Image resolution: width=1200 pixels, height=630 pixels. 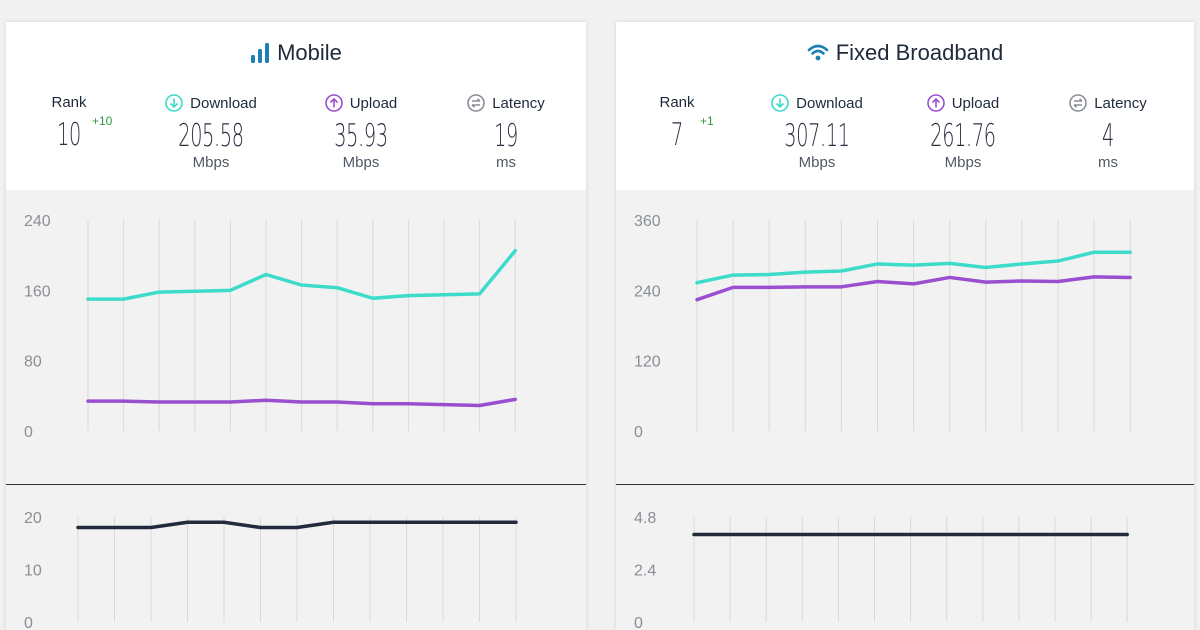 What do you see at coordinates (707, 121) in the screenshot?
I see `rank-change-badge: +1` at bounding box center [707, 121].